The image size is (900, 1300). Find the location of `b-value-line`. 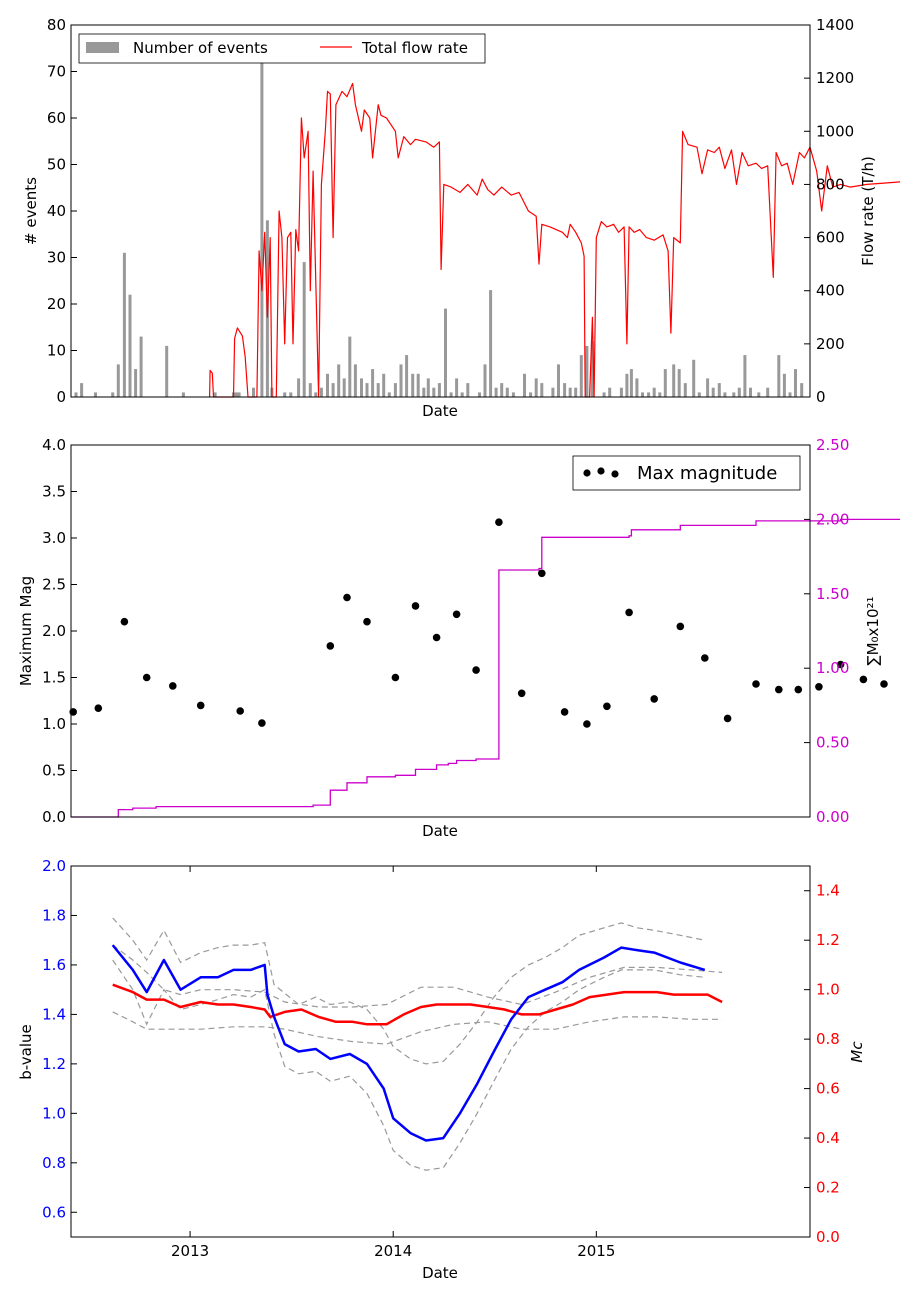

b-value-line is located at coordinates (408, 1043).